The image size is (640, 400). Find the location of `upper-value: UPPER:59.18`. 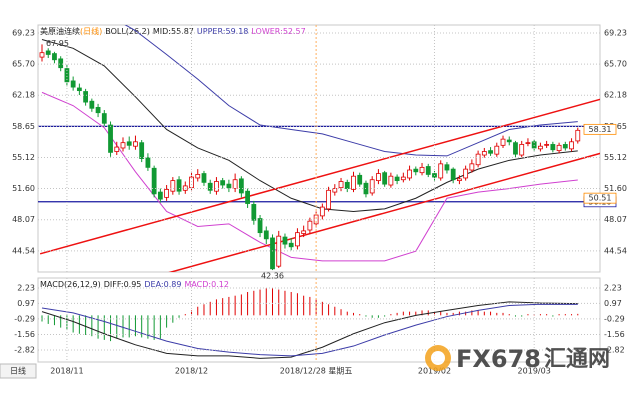

upper-value: UPPER:59.18 is located at coordinates (222, 31).